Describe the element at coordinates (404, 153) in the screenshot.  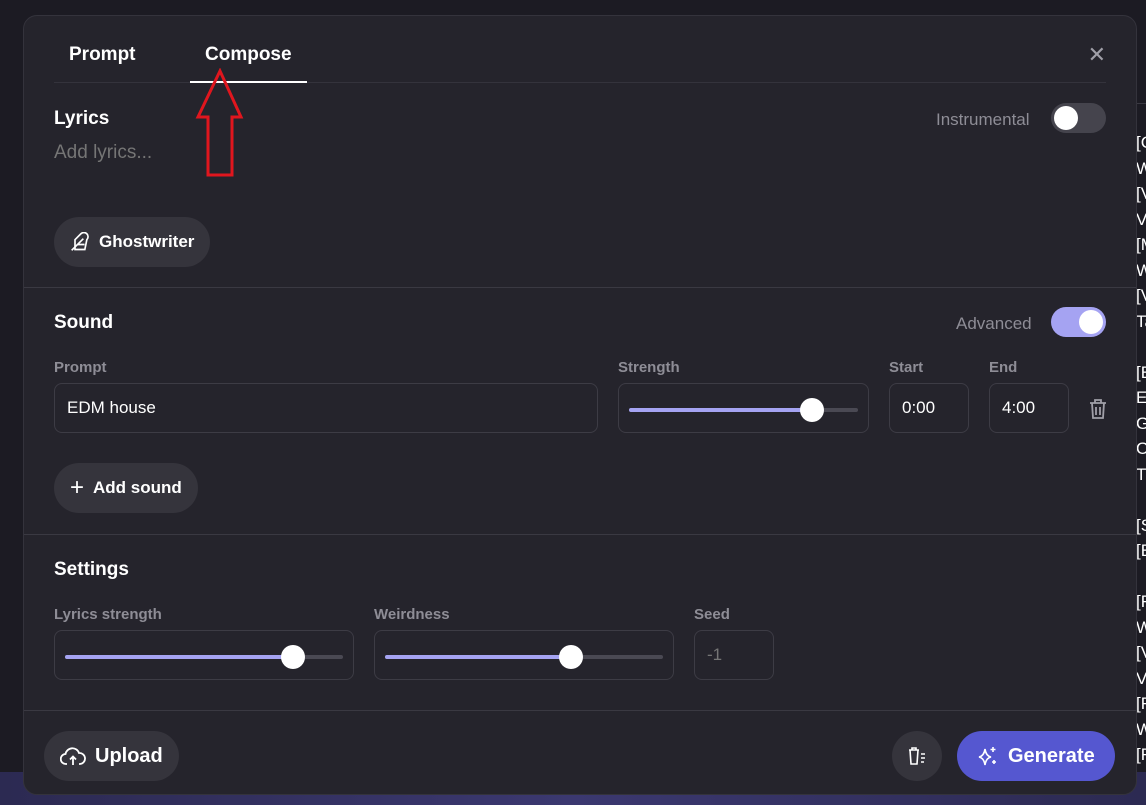
I see `lyrics-input` at that location.